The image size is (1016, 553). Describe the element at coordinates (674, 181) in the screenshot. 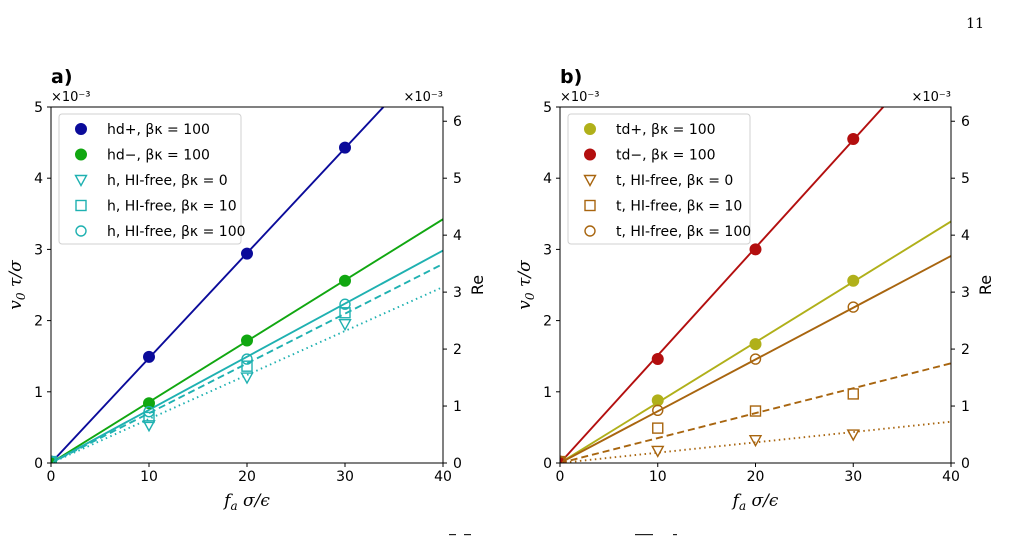

I see `legend-label: t, HI-free, βκ = 0` at that location.